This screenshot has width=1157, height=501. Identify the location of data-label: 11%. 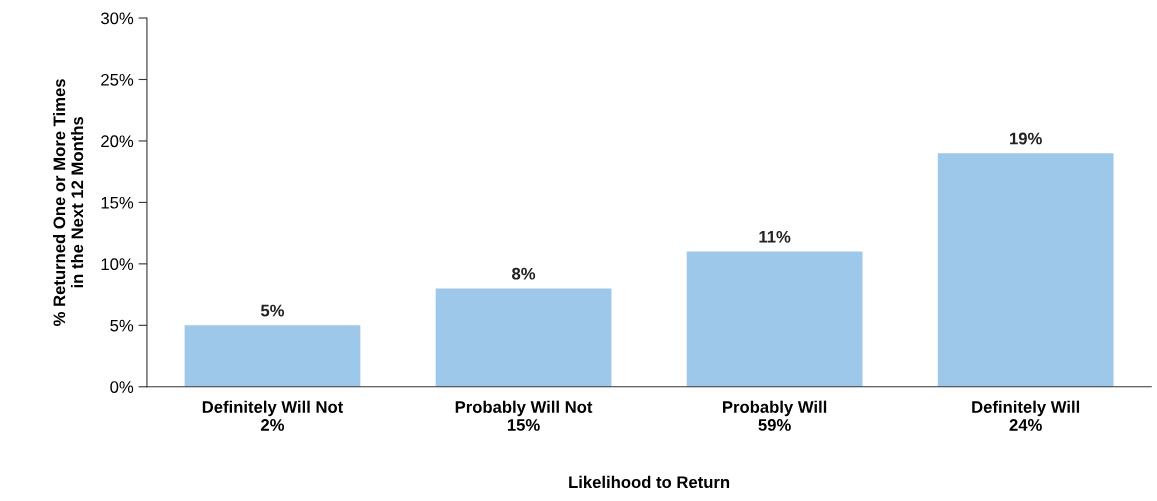
(775, 236).